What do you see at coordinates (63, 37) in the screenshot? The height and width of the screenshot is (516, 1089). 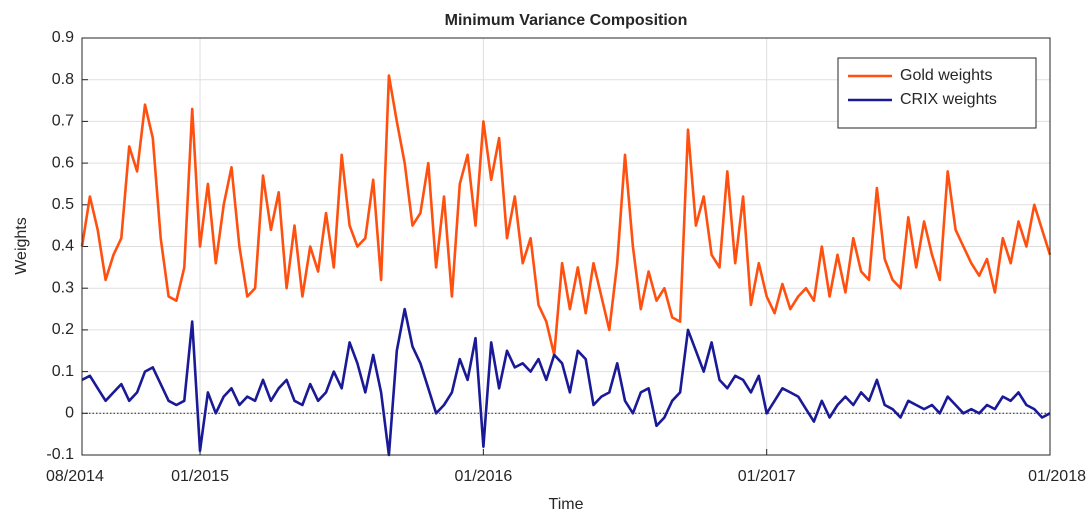 I see `y-tick-label: 0.9` at bounding box center [63, 37].